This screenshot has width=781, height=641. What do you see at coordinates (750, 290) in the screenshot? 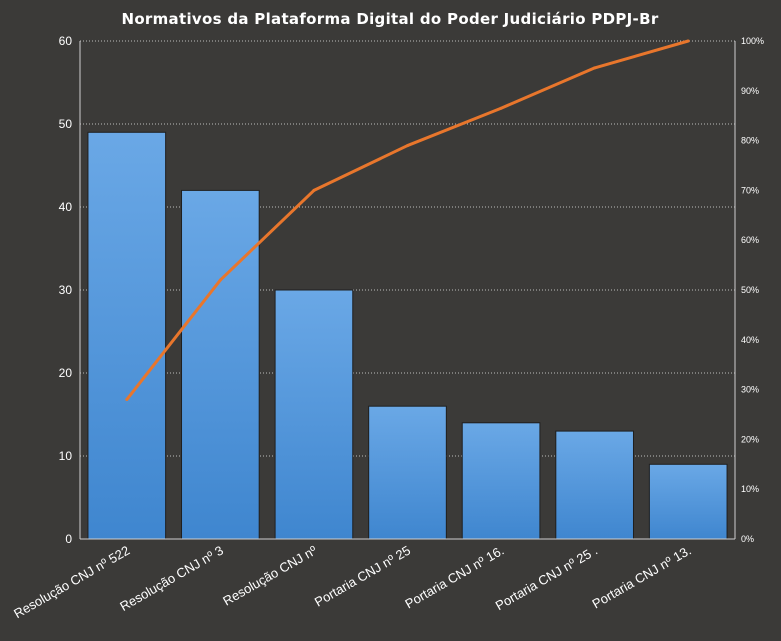
I see `y2-tick-label: 50%` at bounding box center [750, 290].